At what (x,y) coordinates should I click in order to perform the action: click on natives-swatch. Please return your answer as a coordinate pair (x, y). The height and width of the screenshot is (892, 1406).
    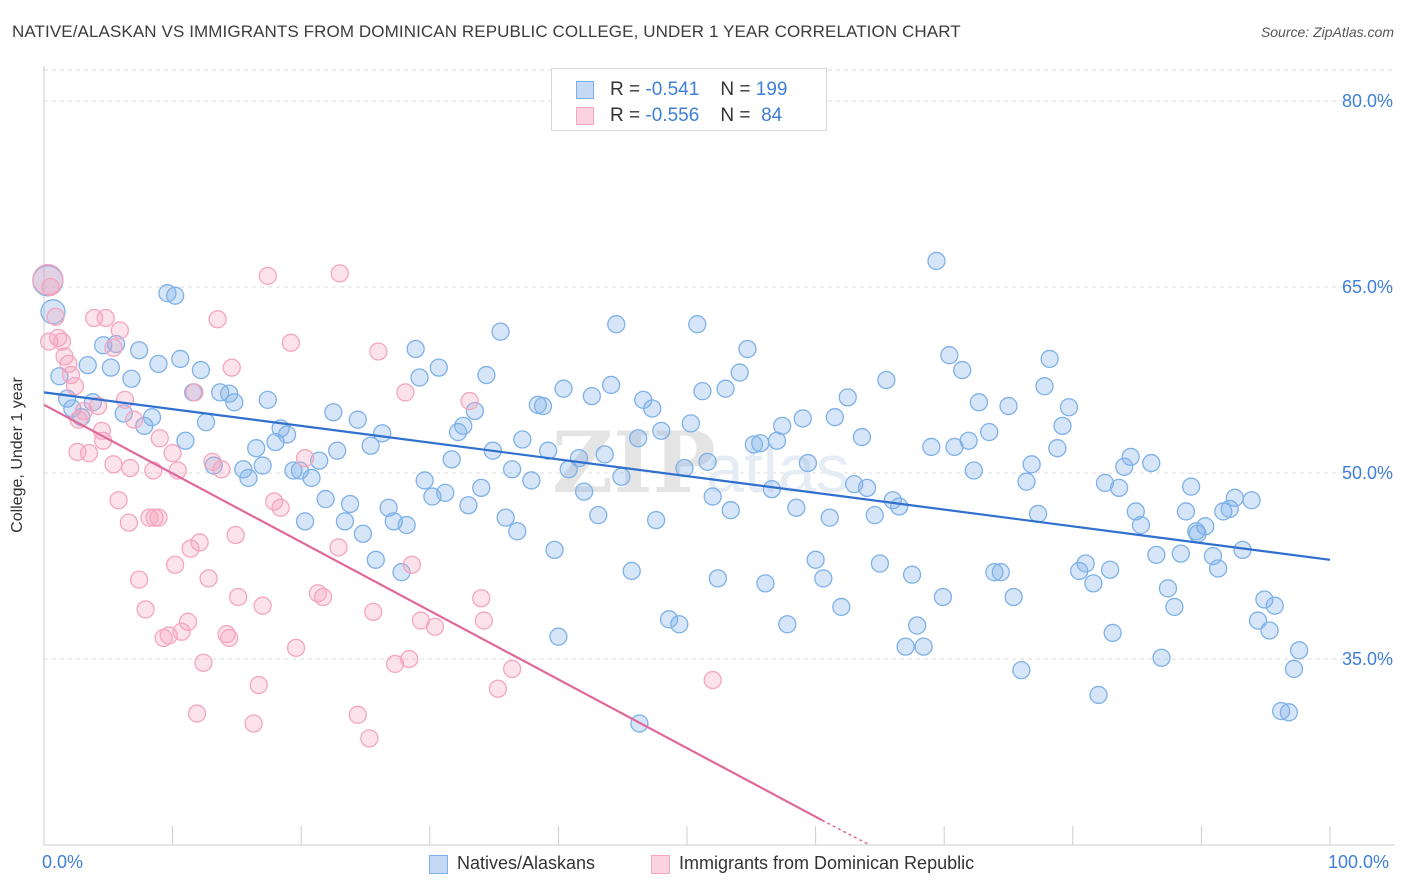
    Looking at the image, I should click on (585, 90).